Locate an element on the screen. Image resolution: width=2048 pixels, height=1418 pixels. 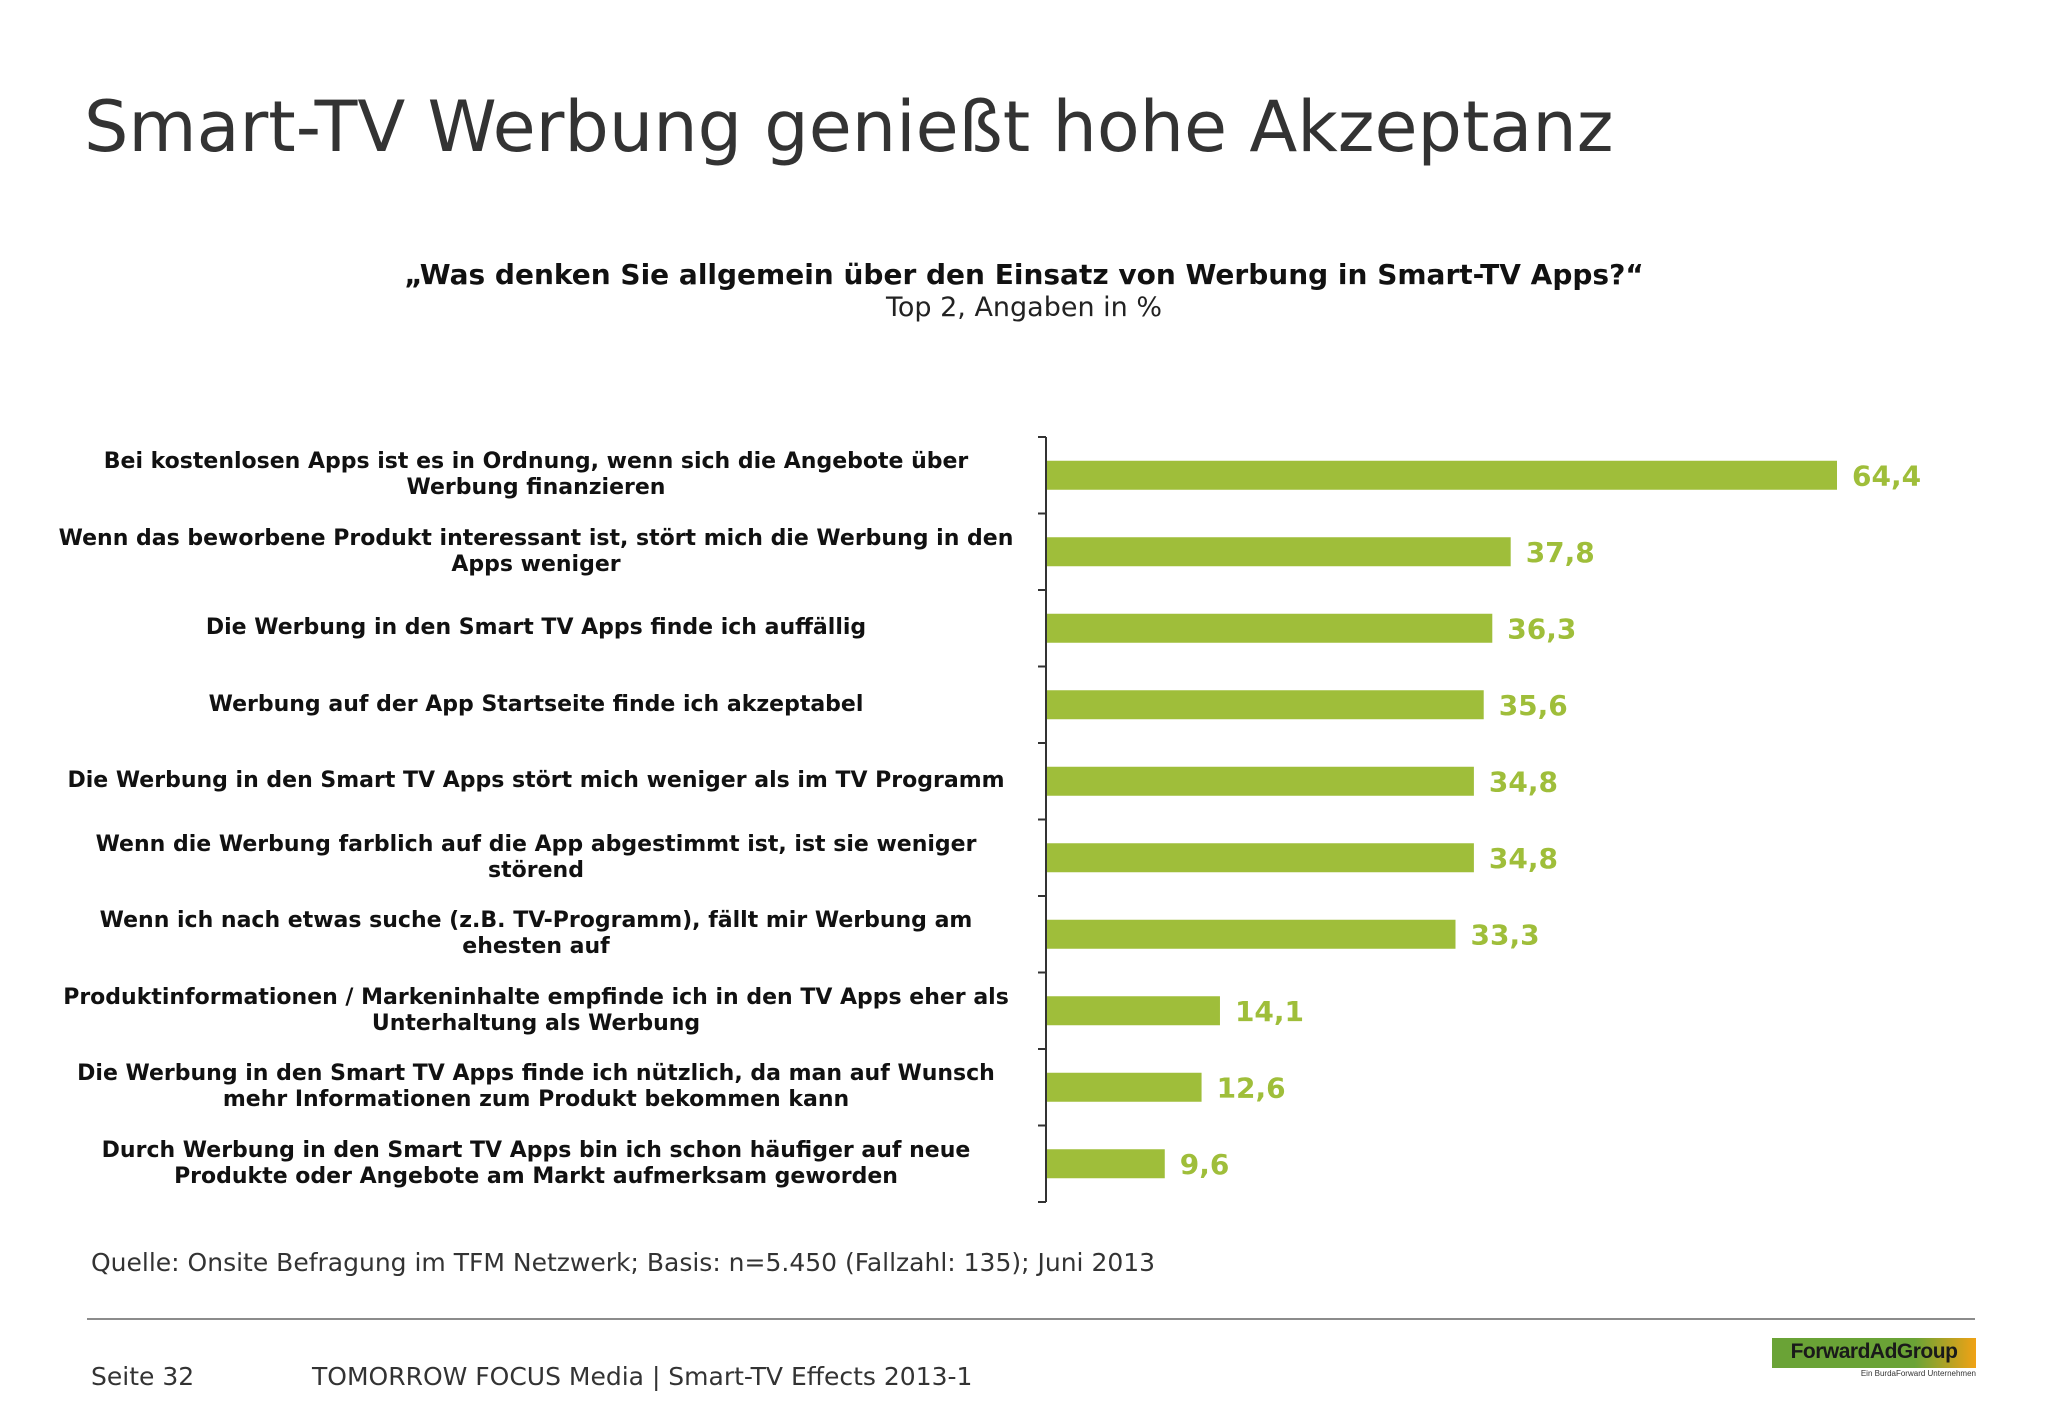
data-label: 9,6 is located at coordinates (1205, 1164).